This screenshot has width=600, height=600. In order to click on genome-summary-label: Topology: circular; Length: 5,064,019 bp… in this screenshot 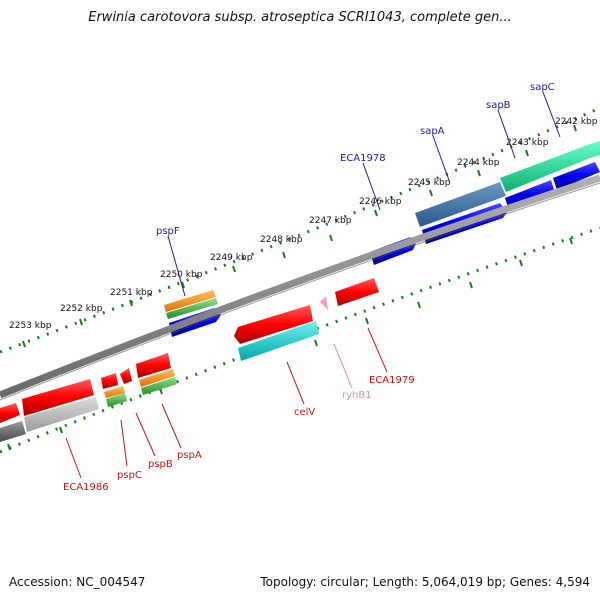, I will do `click(425, 582)`.